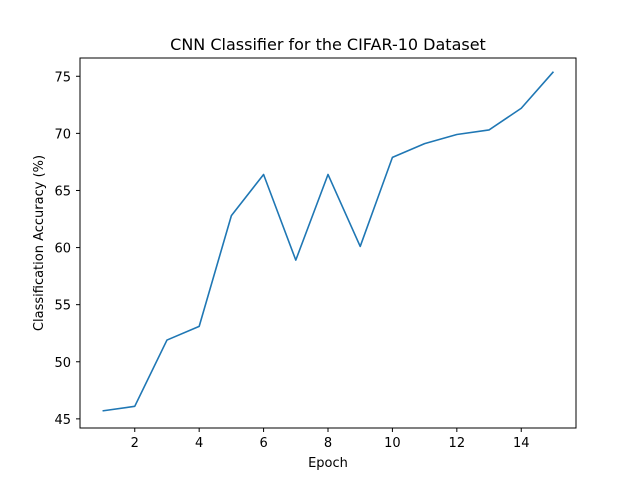 The image size is (640, 480). I want to click on chart-title: CNN Classifier for the CIFAR-10 Dataset, so click(328, 44).